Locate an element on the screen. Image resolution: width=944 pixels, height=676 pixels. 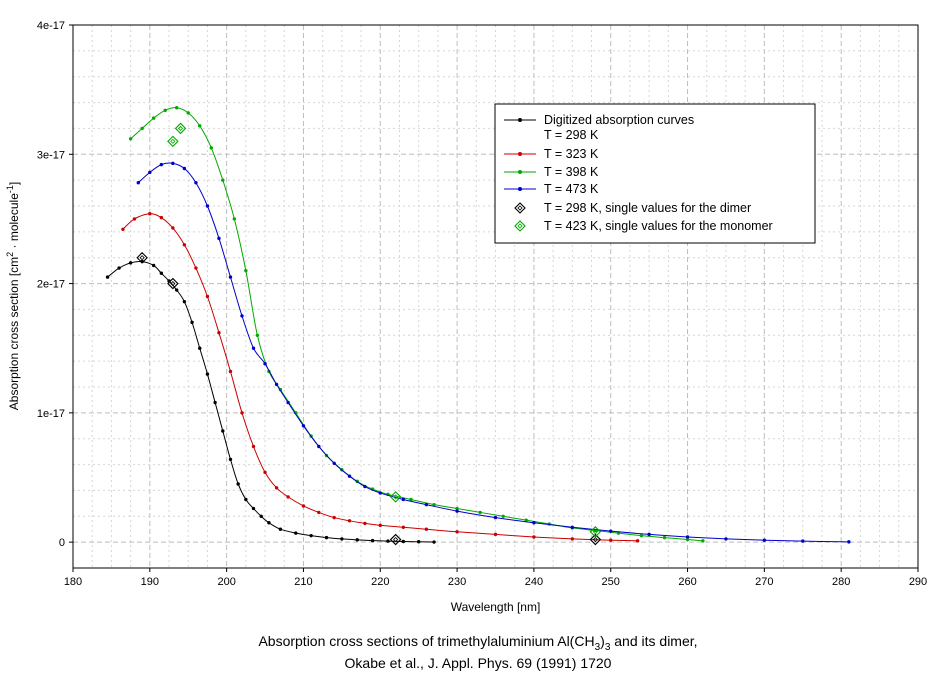
x-tick-label: 250 is located at coordinates (611, 582).